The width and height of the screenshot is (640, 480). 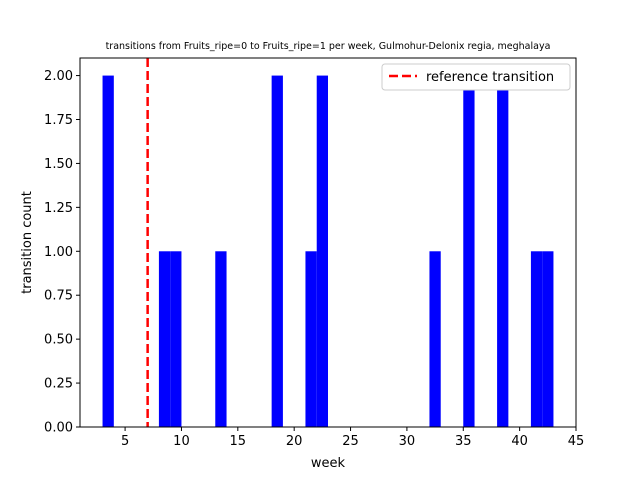 I want to click on y-tick-label: 0.00, so click(x=58, y=428).